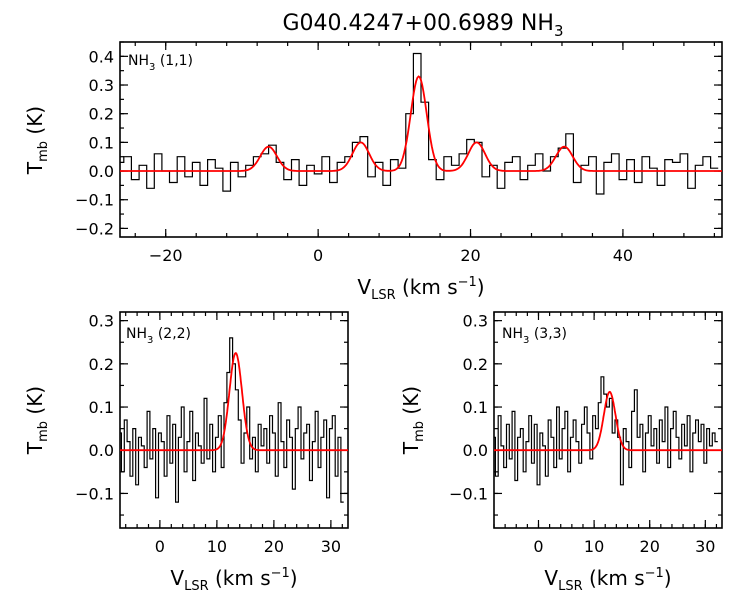 The width and height of the screenshot is (750, 600). I want to click on panel-label: NH3 (3,3), so click(534, 336).